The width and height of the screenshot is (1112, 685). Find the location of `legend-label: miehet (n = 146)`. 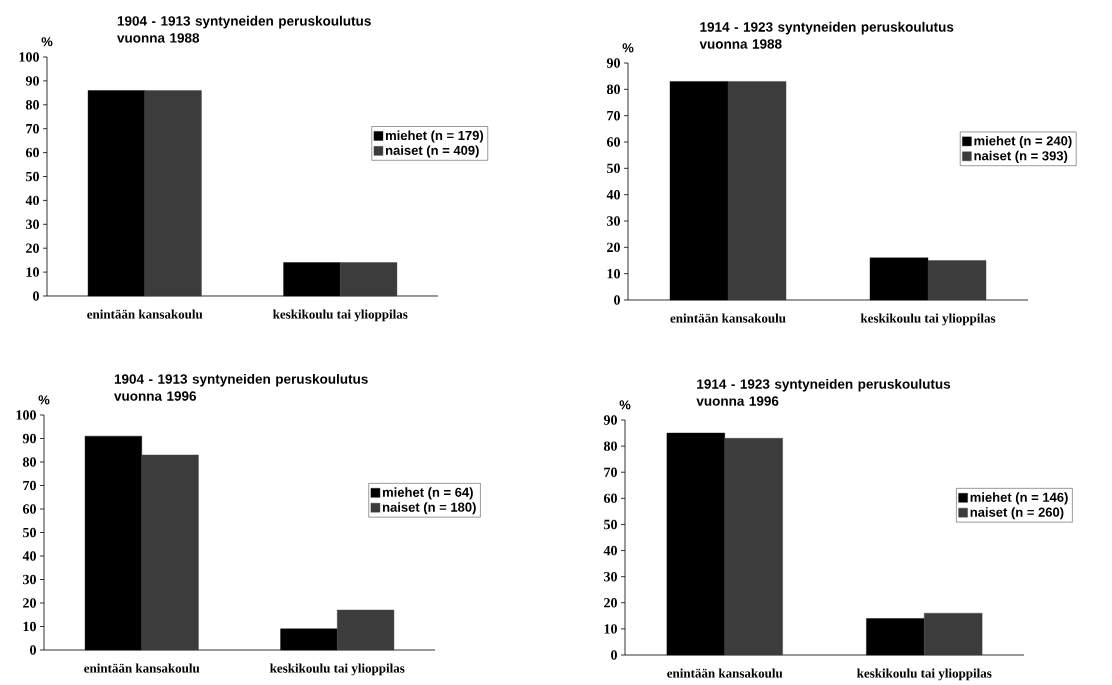

legend-label: miehet (n = 146) is located at coordinates (1019, 498).